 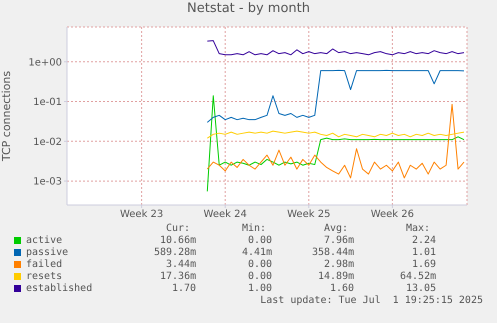 I want to click on text: 1.69, so click(x=424, y=264).